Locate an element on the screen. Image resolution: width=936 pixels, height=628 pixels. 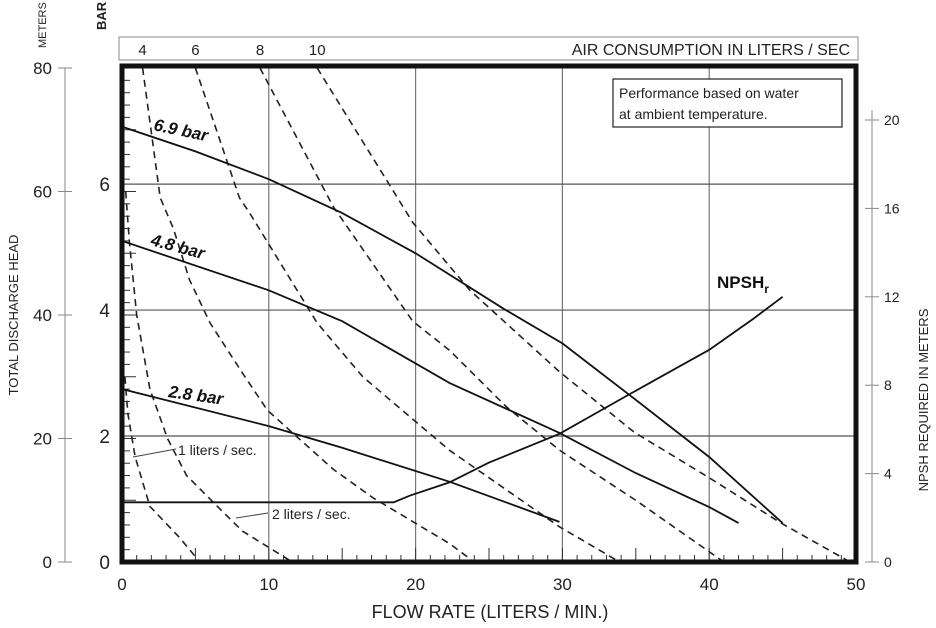
bar-axis-ticks: 0 2 4 6 is located at coordinates (104, 374).